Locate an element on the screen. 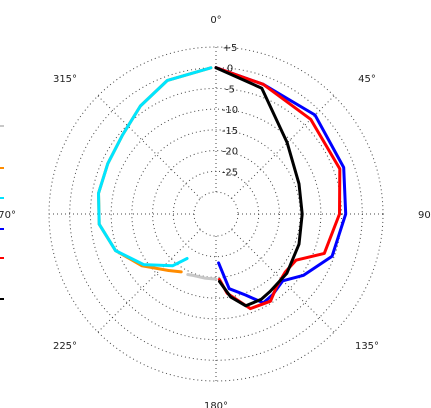 The width and height of the screenshot is (431, 408). angle-tick-label: 270° is located at coordinates (8, 215).